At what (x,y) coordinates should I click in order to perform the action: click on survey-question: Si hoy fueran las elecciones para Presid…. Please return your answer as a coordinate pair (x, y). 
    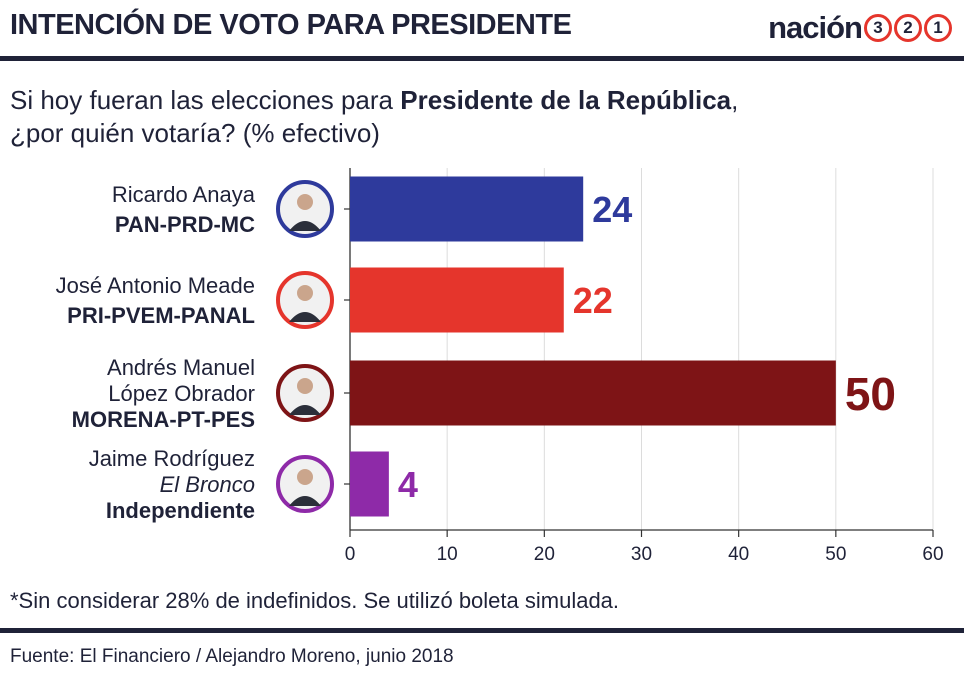
    Looking at the image, I should click on (460, 117).